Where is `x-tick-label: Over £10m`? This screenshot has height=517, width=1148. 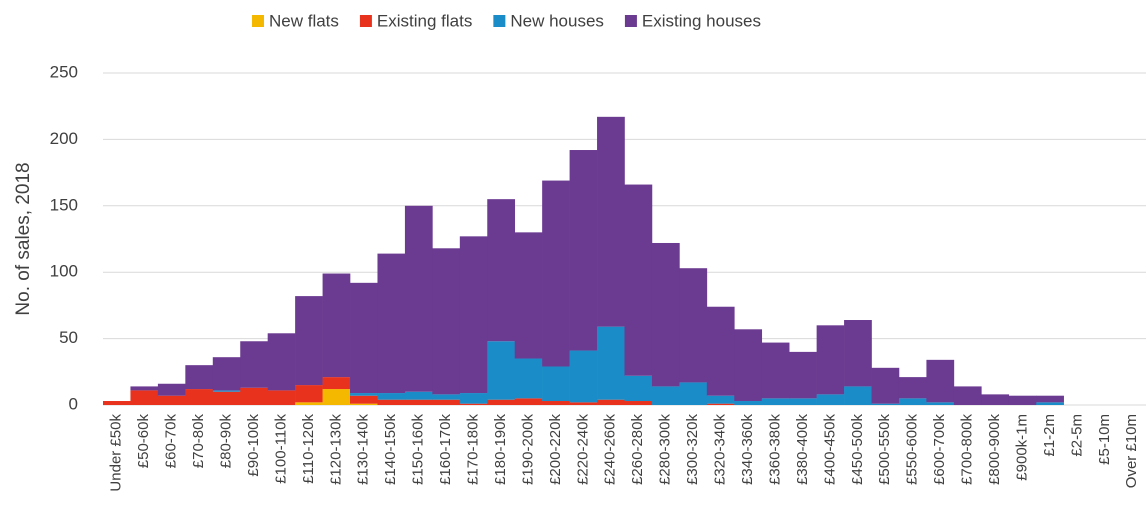 x-tick-label: Over £10m is located at coordinates (1131, 451).